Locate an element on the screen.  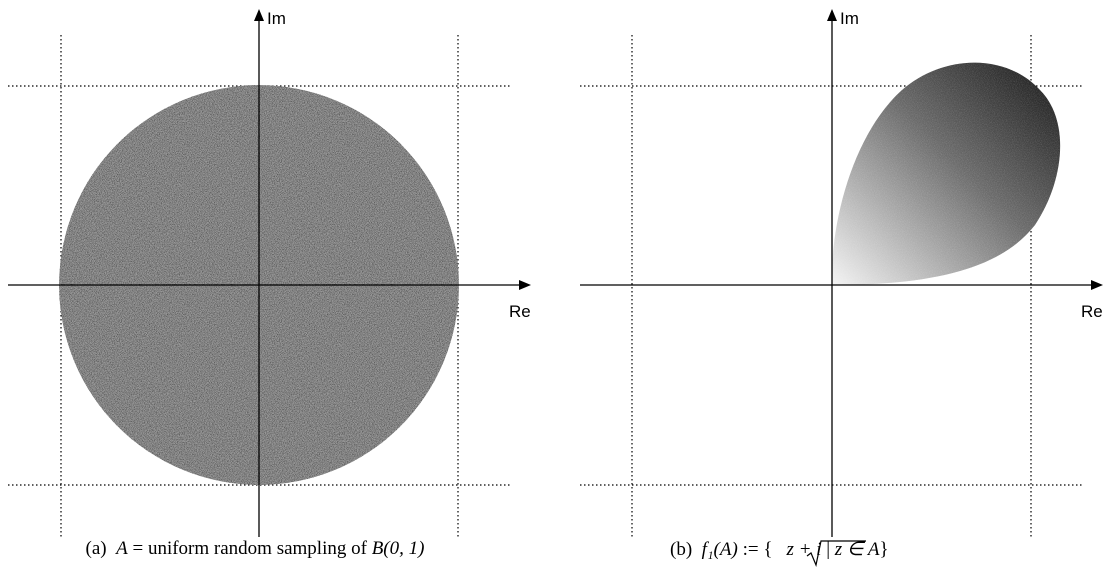
caption-brace-close: } is located at coordinates (884, 549).